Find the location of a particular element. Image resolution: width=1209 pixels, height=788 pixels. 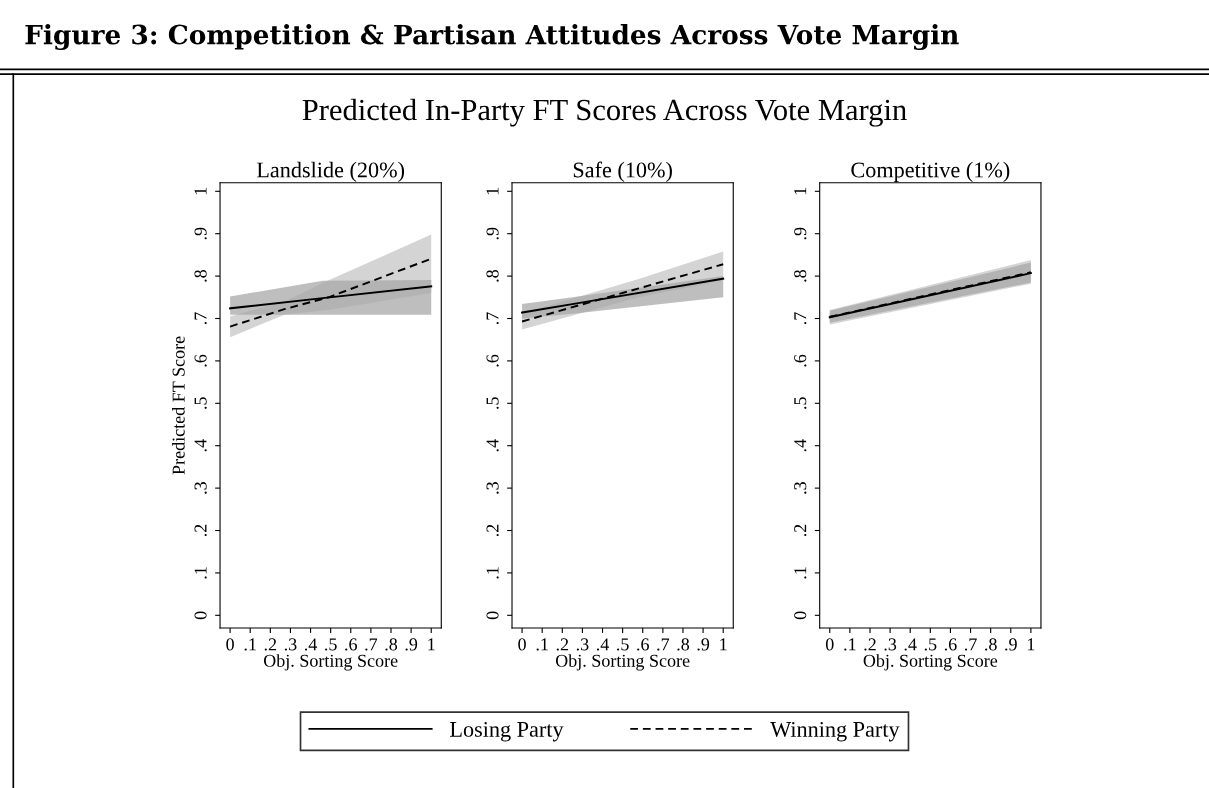

y-axis-title: Predicted FT Score is located at coordinates (178, 405).